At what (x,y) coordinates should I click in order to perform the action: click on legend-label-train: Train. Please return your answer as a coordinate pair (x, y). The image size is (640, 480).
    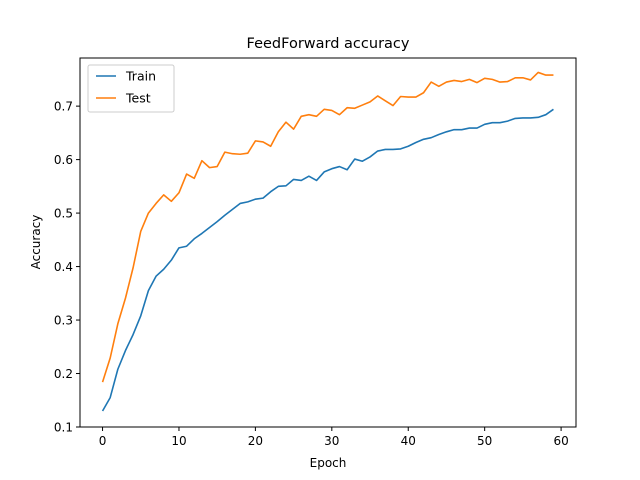
    Looking at the image, I should click on (140, 76).